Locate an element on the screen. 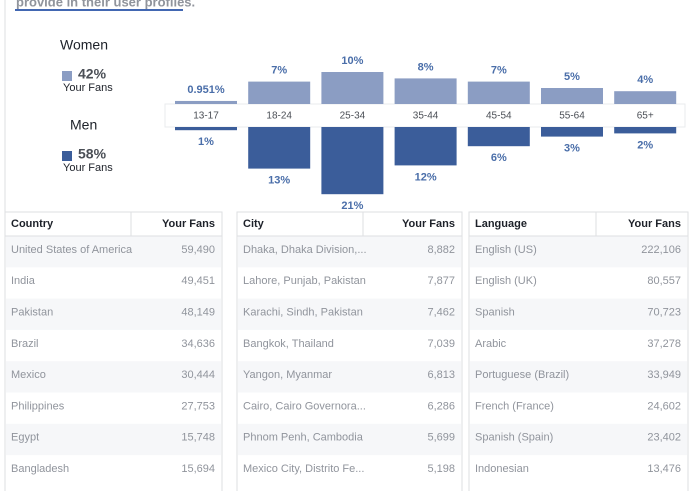 This screenshot has height=491, width=690. header-text: provide in their user profiles. is located at coordinates (105, 4).